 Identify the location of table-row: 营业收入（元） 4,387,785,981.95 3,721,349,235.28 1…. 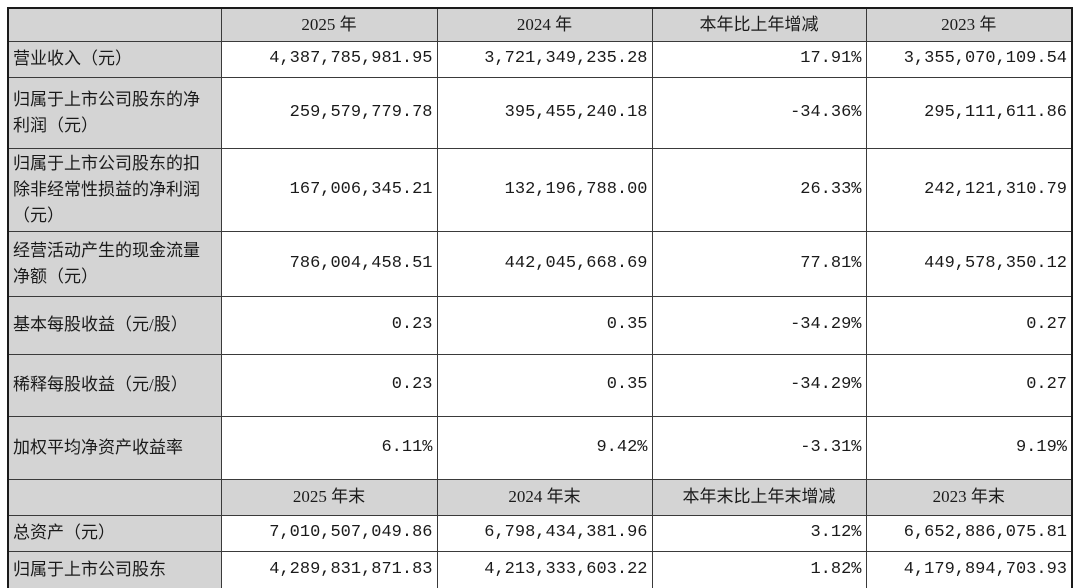
(540, 59).